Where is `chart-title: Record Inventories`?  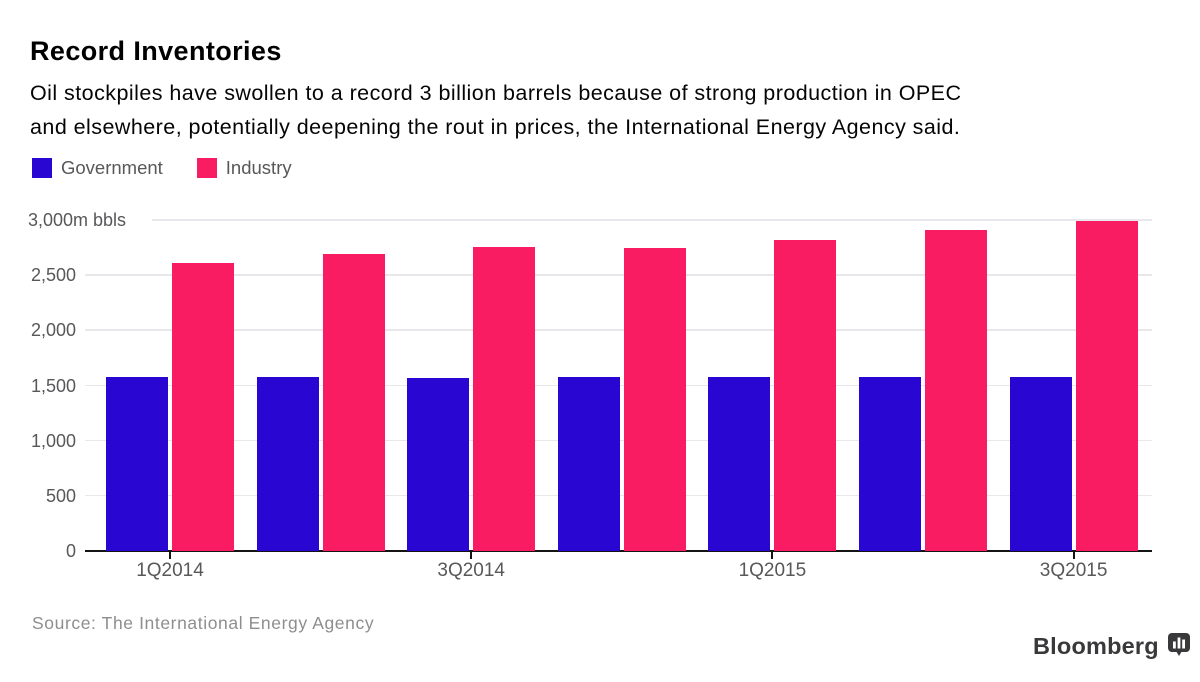 chart-title: Record Inventories is located at coordinates (156, 51).